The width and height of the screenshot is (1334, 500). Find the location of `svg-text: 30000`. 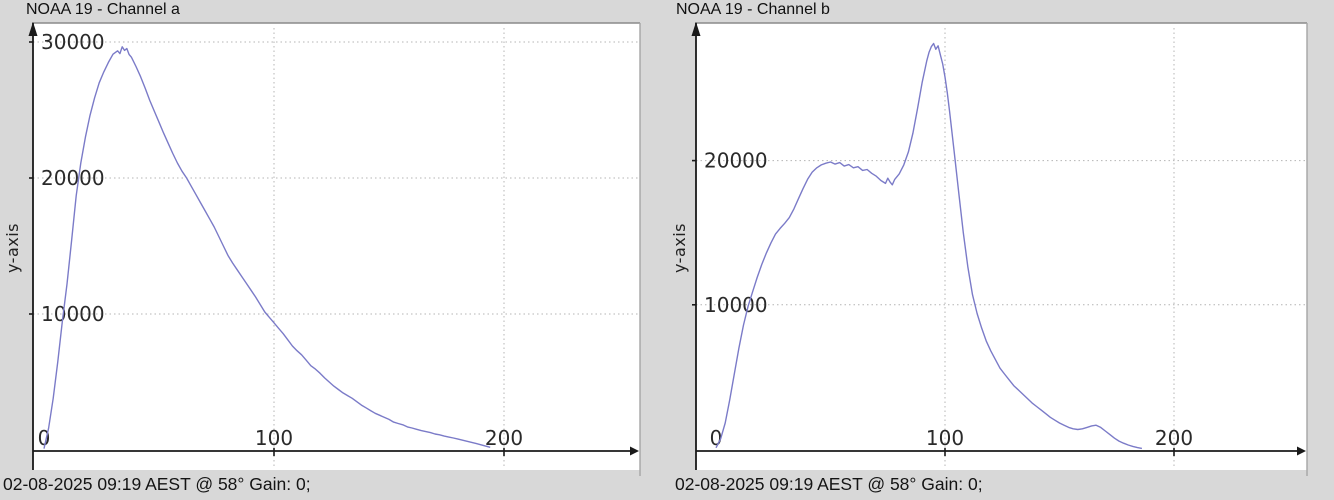

svg-text: 30000 is located at coordinates (73, 42).